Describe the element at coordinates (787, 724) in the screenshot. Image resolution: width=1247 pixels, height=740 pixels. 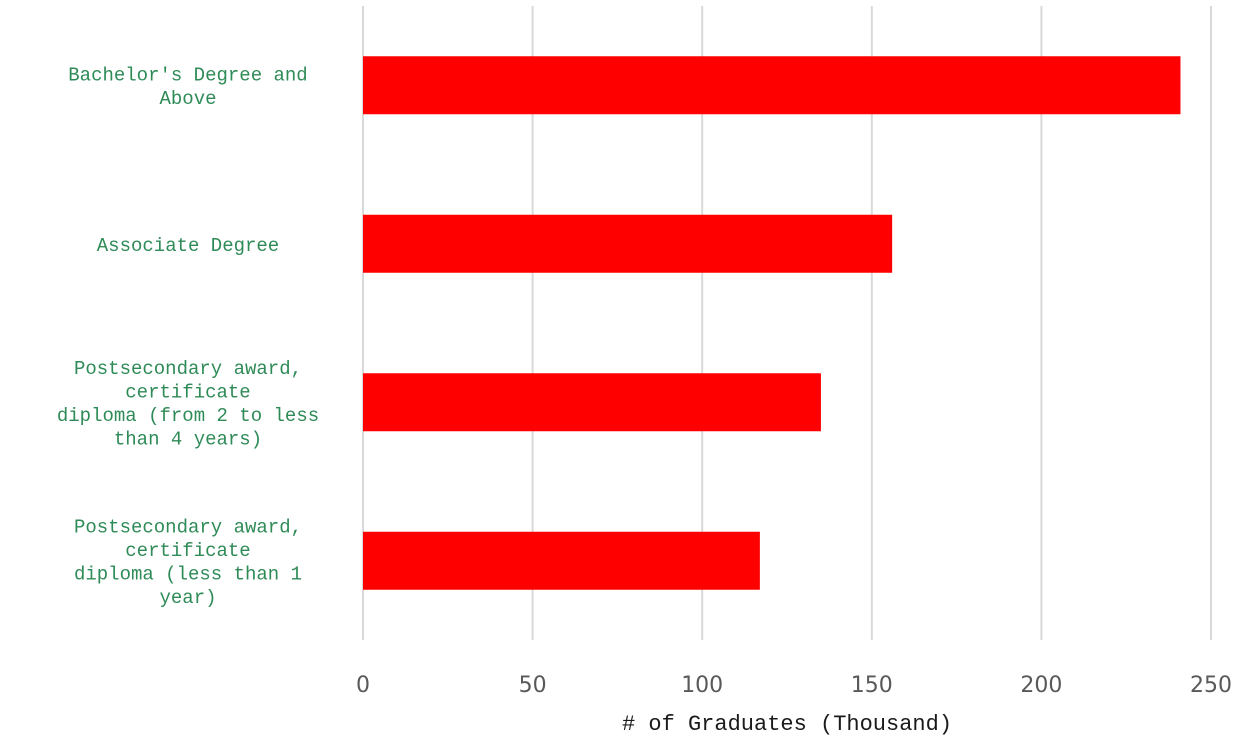
I see `x-axis-title: # of Graduates (Thousand)` at that location.